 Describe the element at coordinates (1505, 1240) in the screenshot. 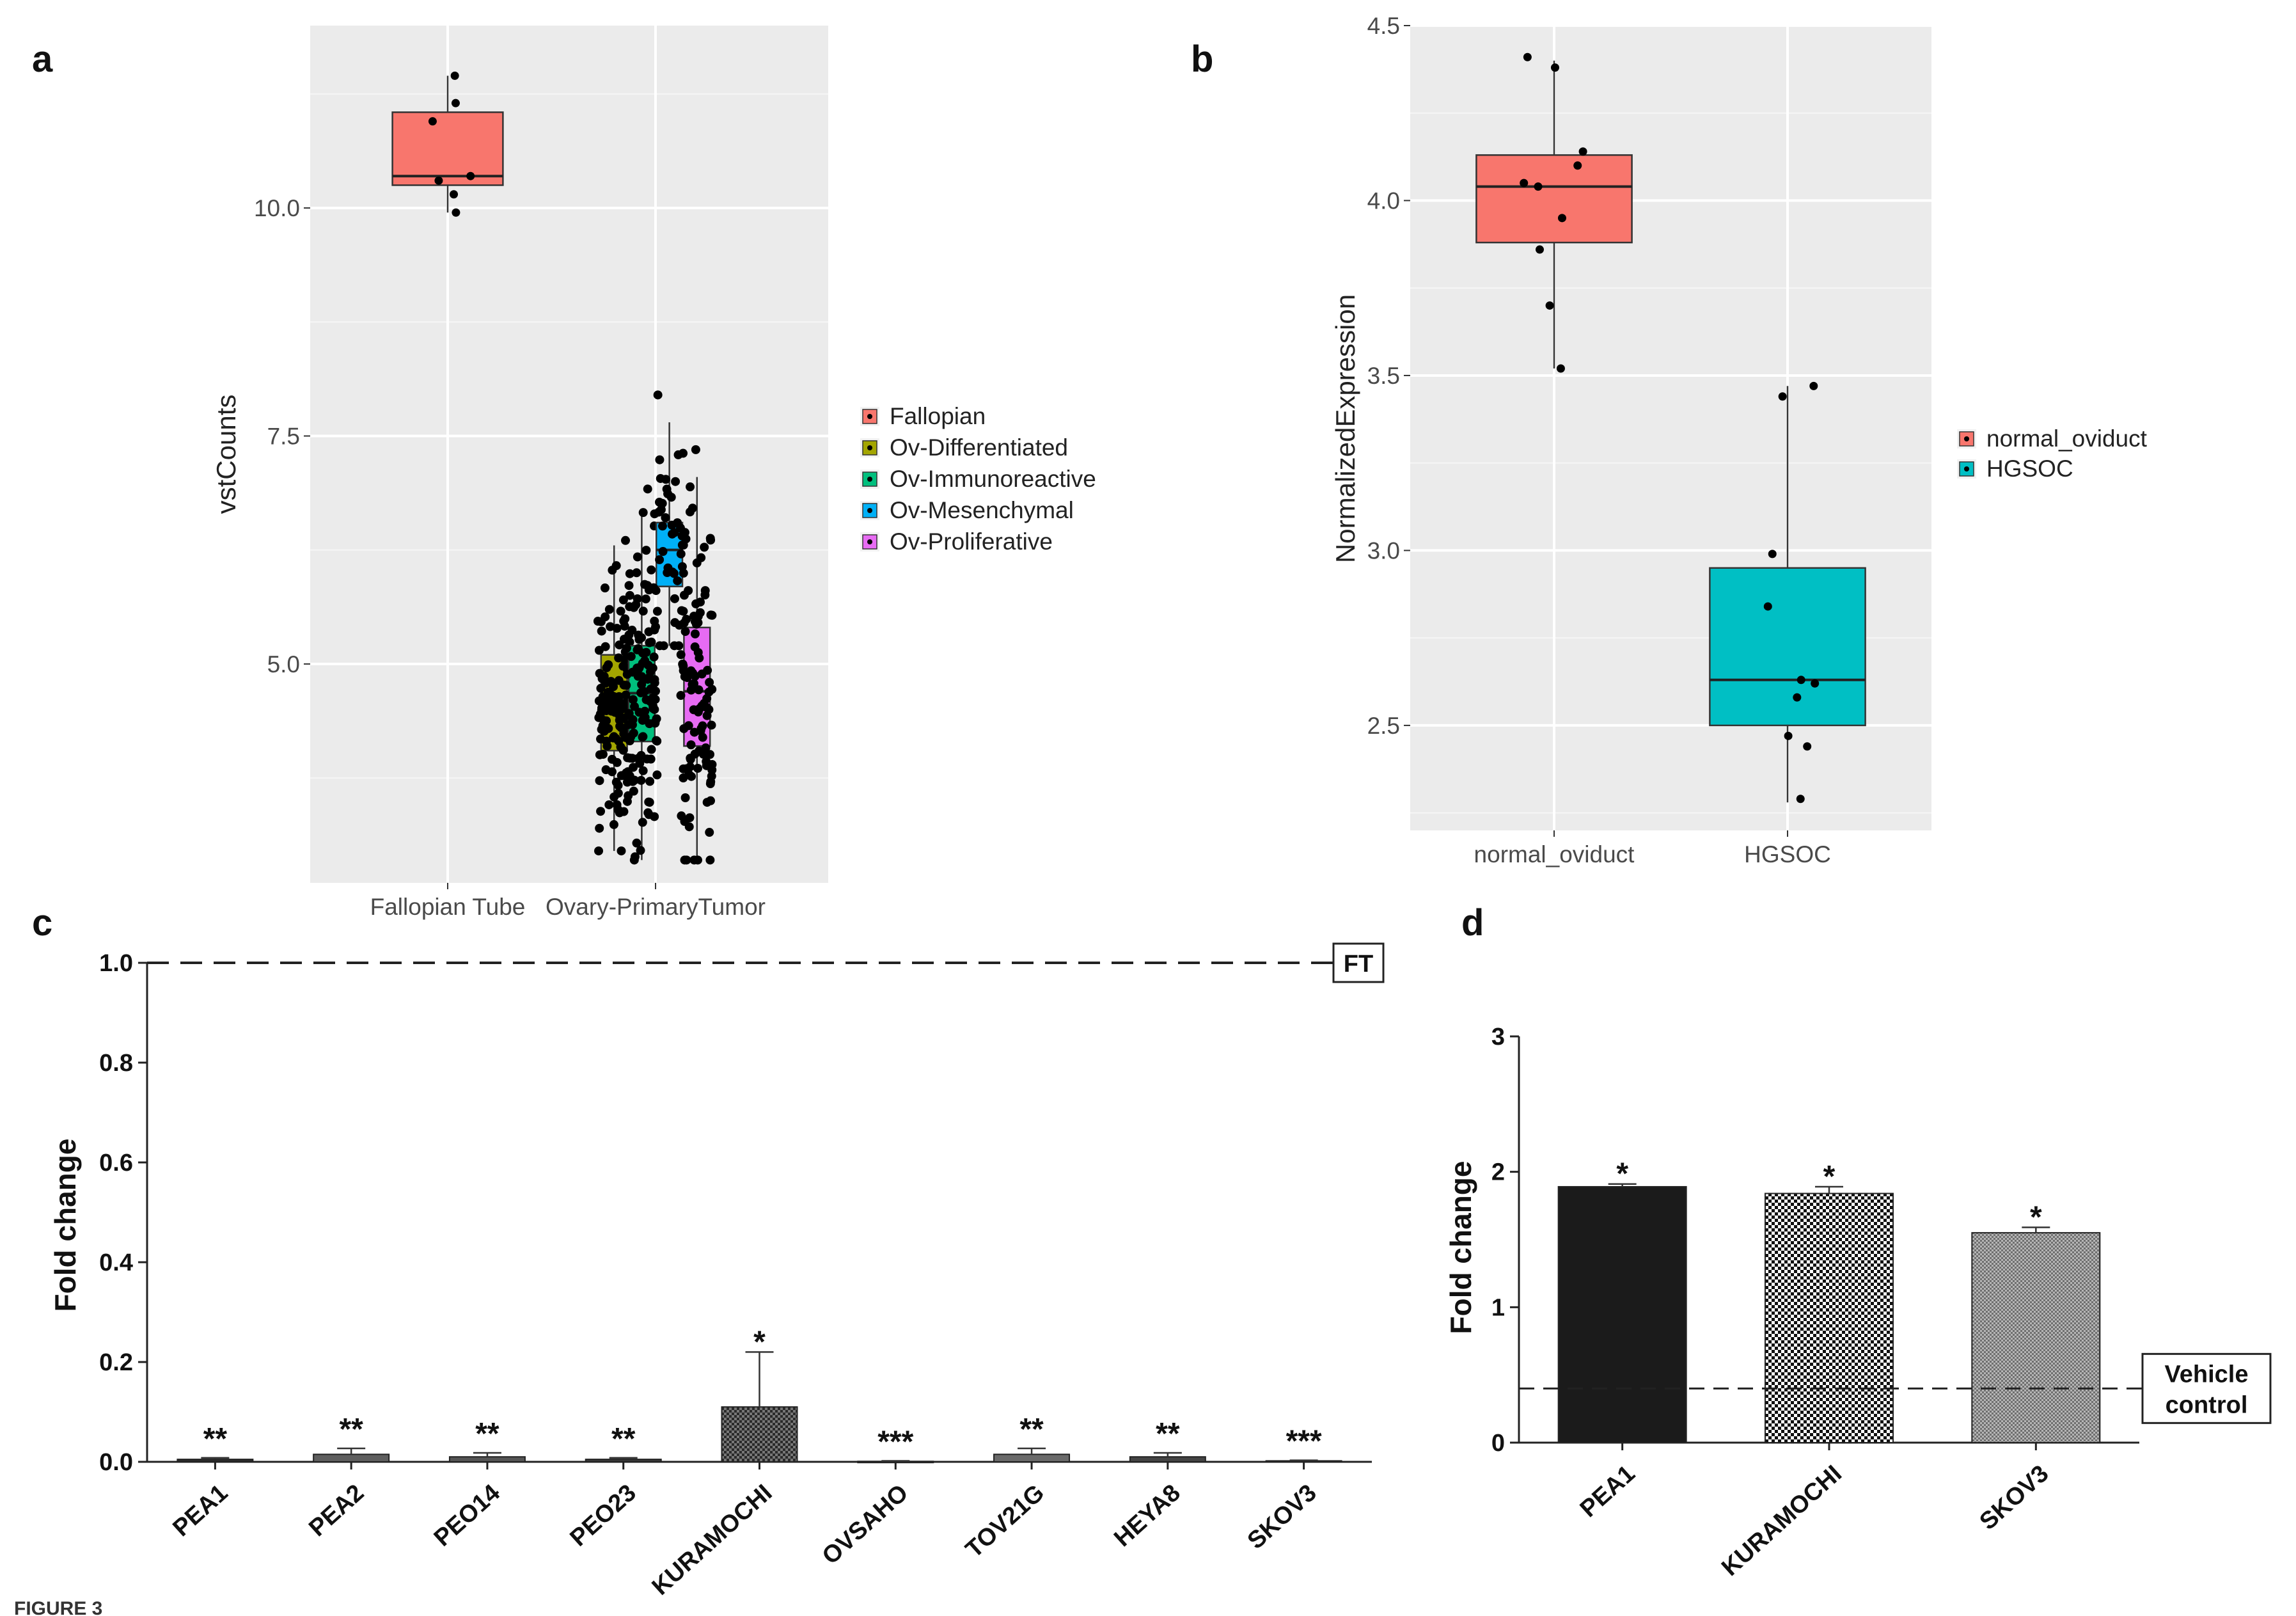

I see `panel-d-y-ticks: 0 1 2 3` at that location.